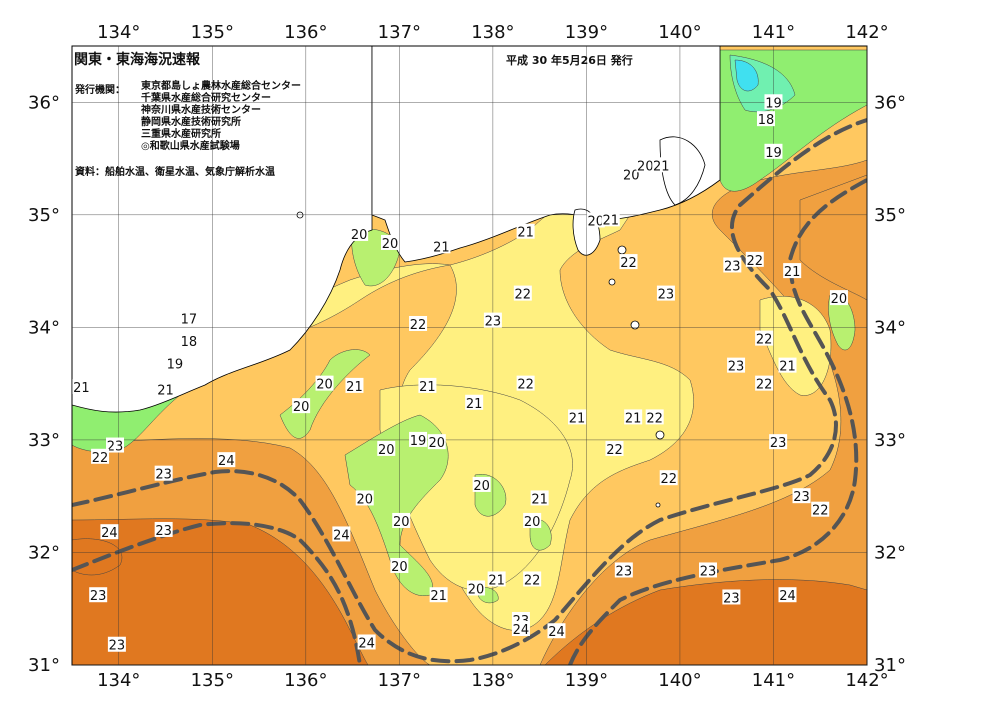 This screenshot has height=709, width=1002. What do you see at coordinates (866, 32) in the screenshot?
I see `longitude-tick-top: 142°` at bounding box center [866, 32].